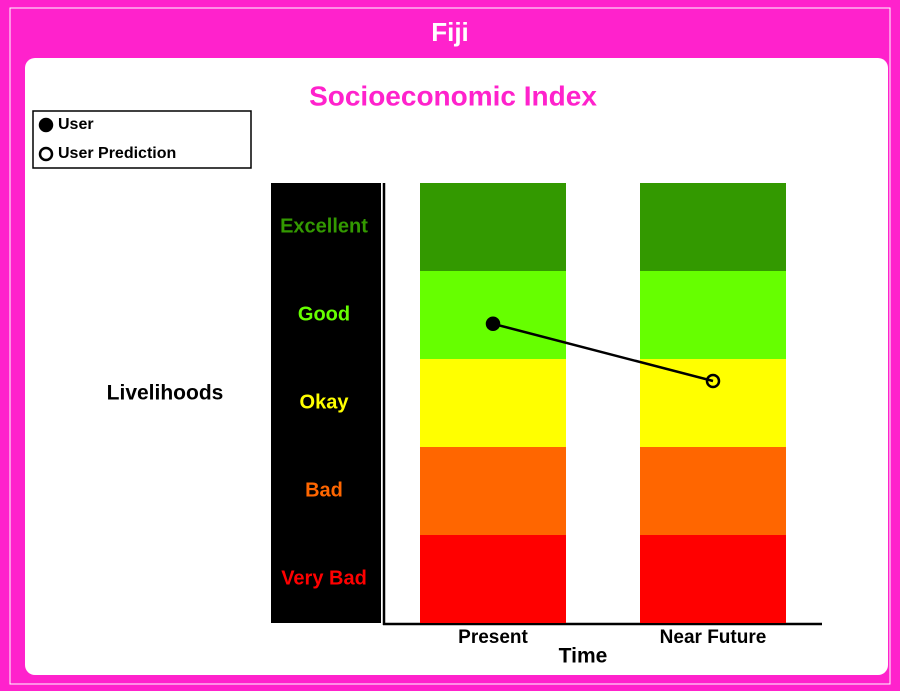  I want to click on line, so click(603, 352).